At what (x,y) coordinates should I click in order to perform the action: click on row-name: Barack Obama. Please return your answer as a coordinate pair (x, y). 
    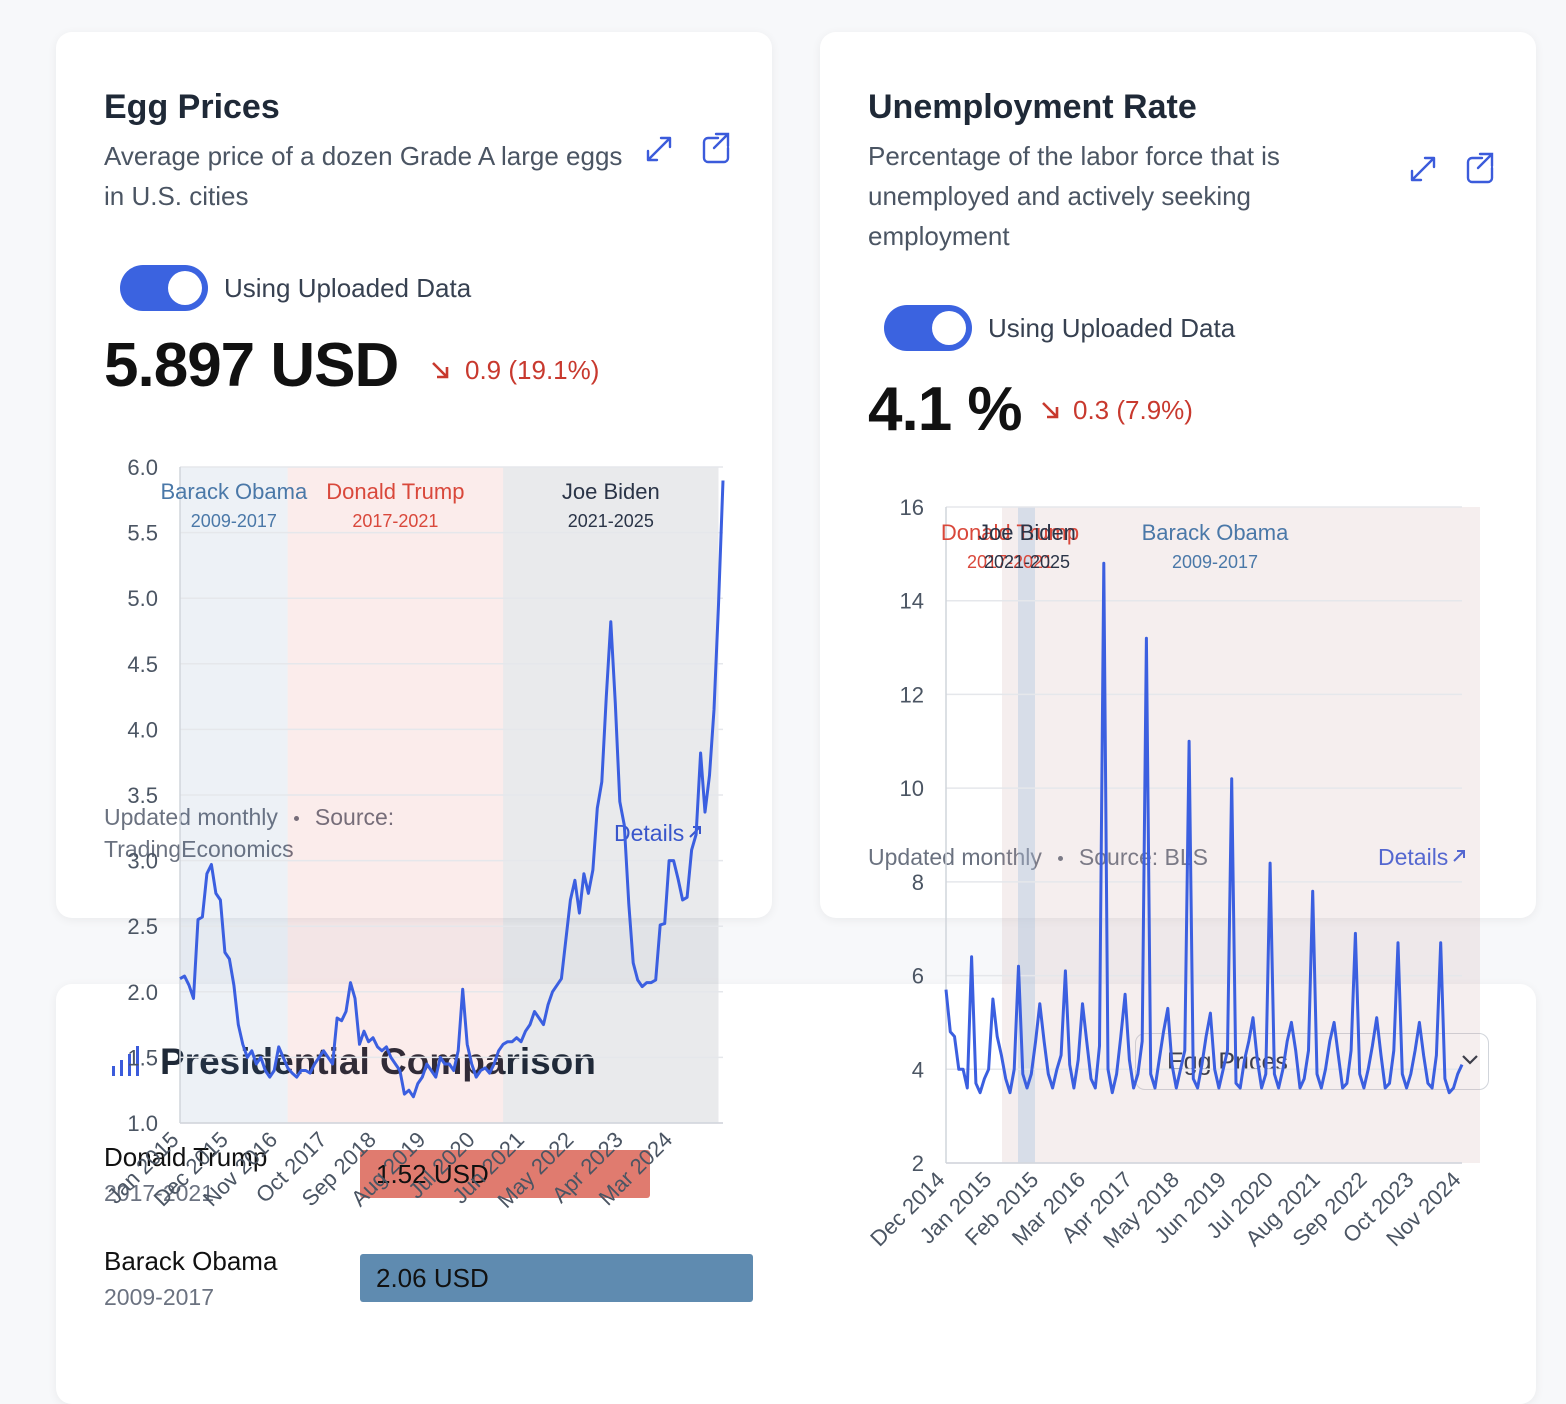
    Looking at the image, I should click on (191, 1261).